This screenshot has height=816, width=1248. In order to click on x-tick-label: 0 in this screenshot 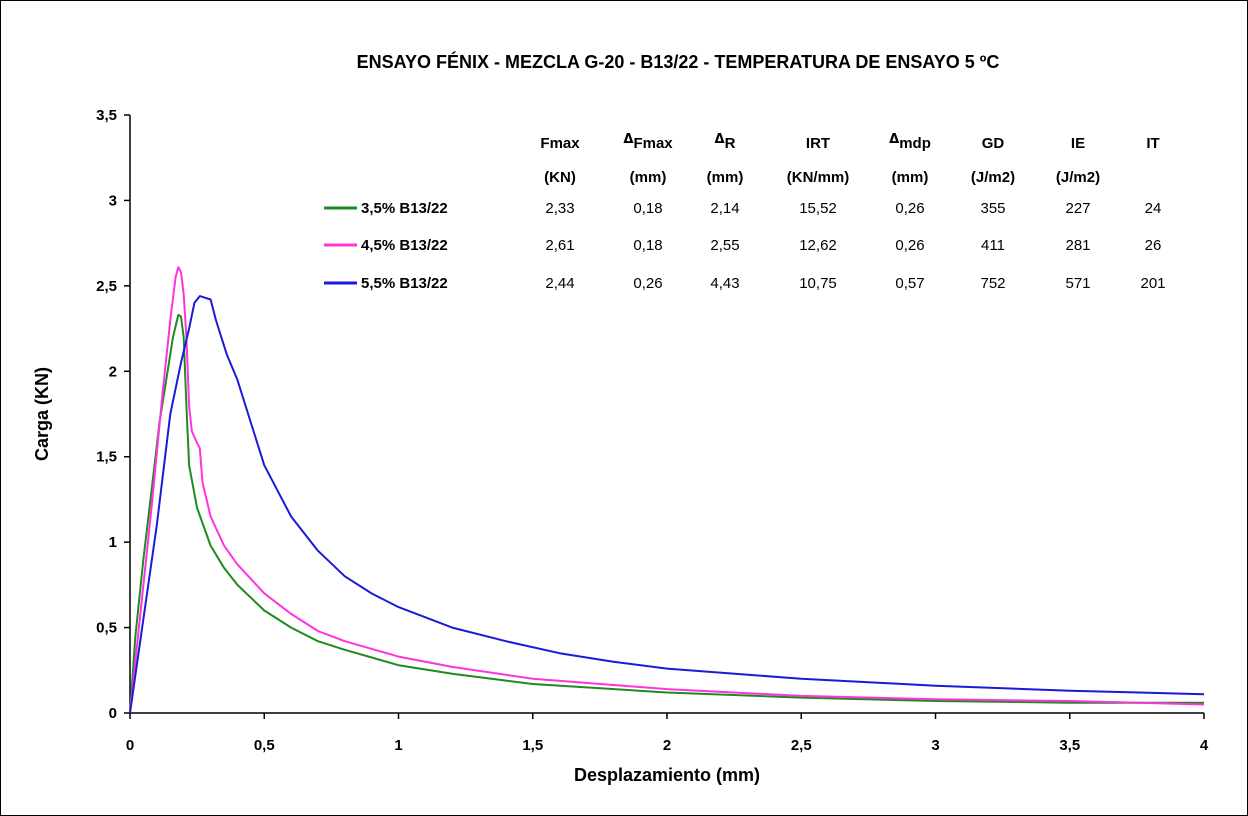, I will do `click(130, 745)`.